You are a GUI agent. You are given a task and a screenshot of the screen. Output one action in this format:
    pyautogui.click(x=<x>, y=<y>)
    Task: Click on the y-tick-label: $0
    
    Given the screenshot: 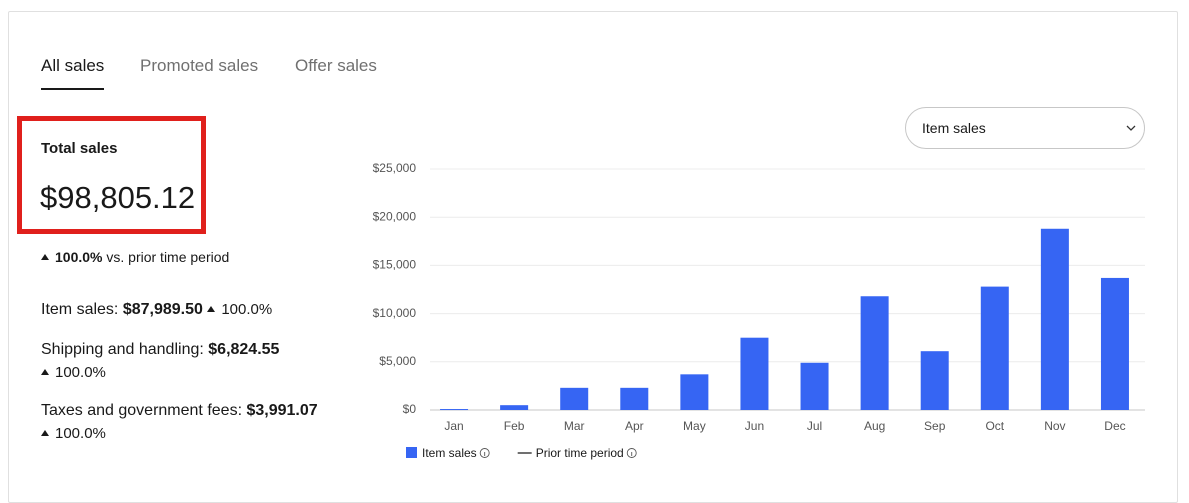 What is the action you would take?
    pyautogui.click(x=410, y=409)
    